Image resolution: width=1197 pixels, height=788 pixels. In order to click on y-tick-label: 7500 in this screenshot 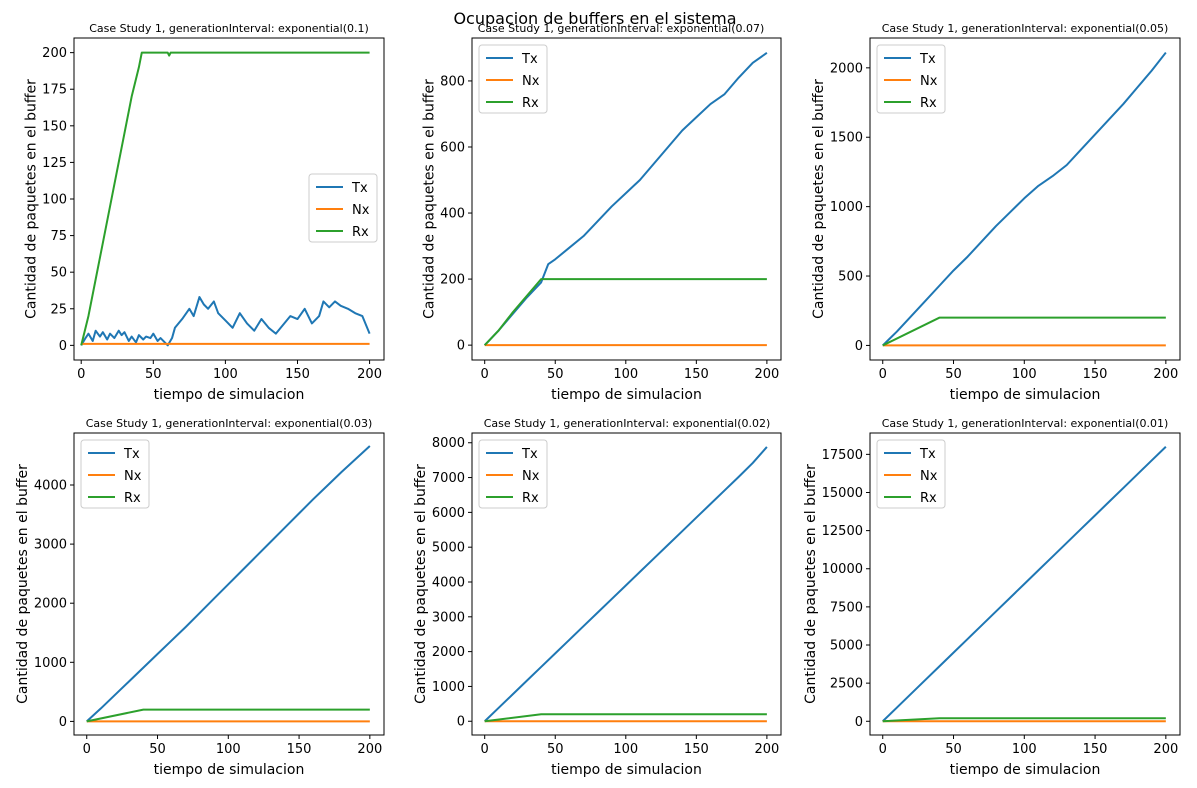, I will do `click(846, 607)`.